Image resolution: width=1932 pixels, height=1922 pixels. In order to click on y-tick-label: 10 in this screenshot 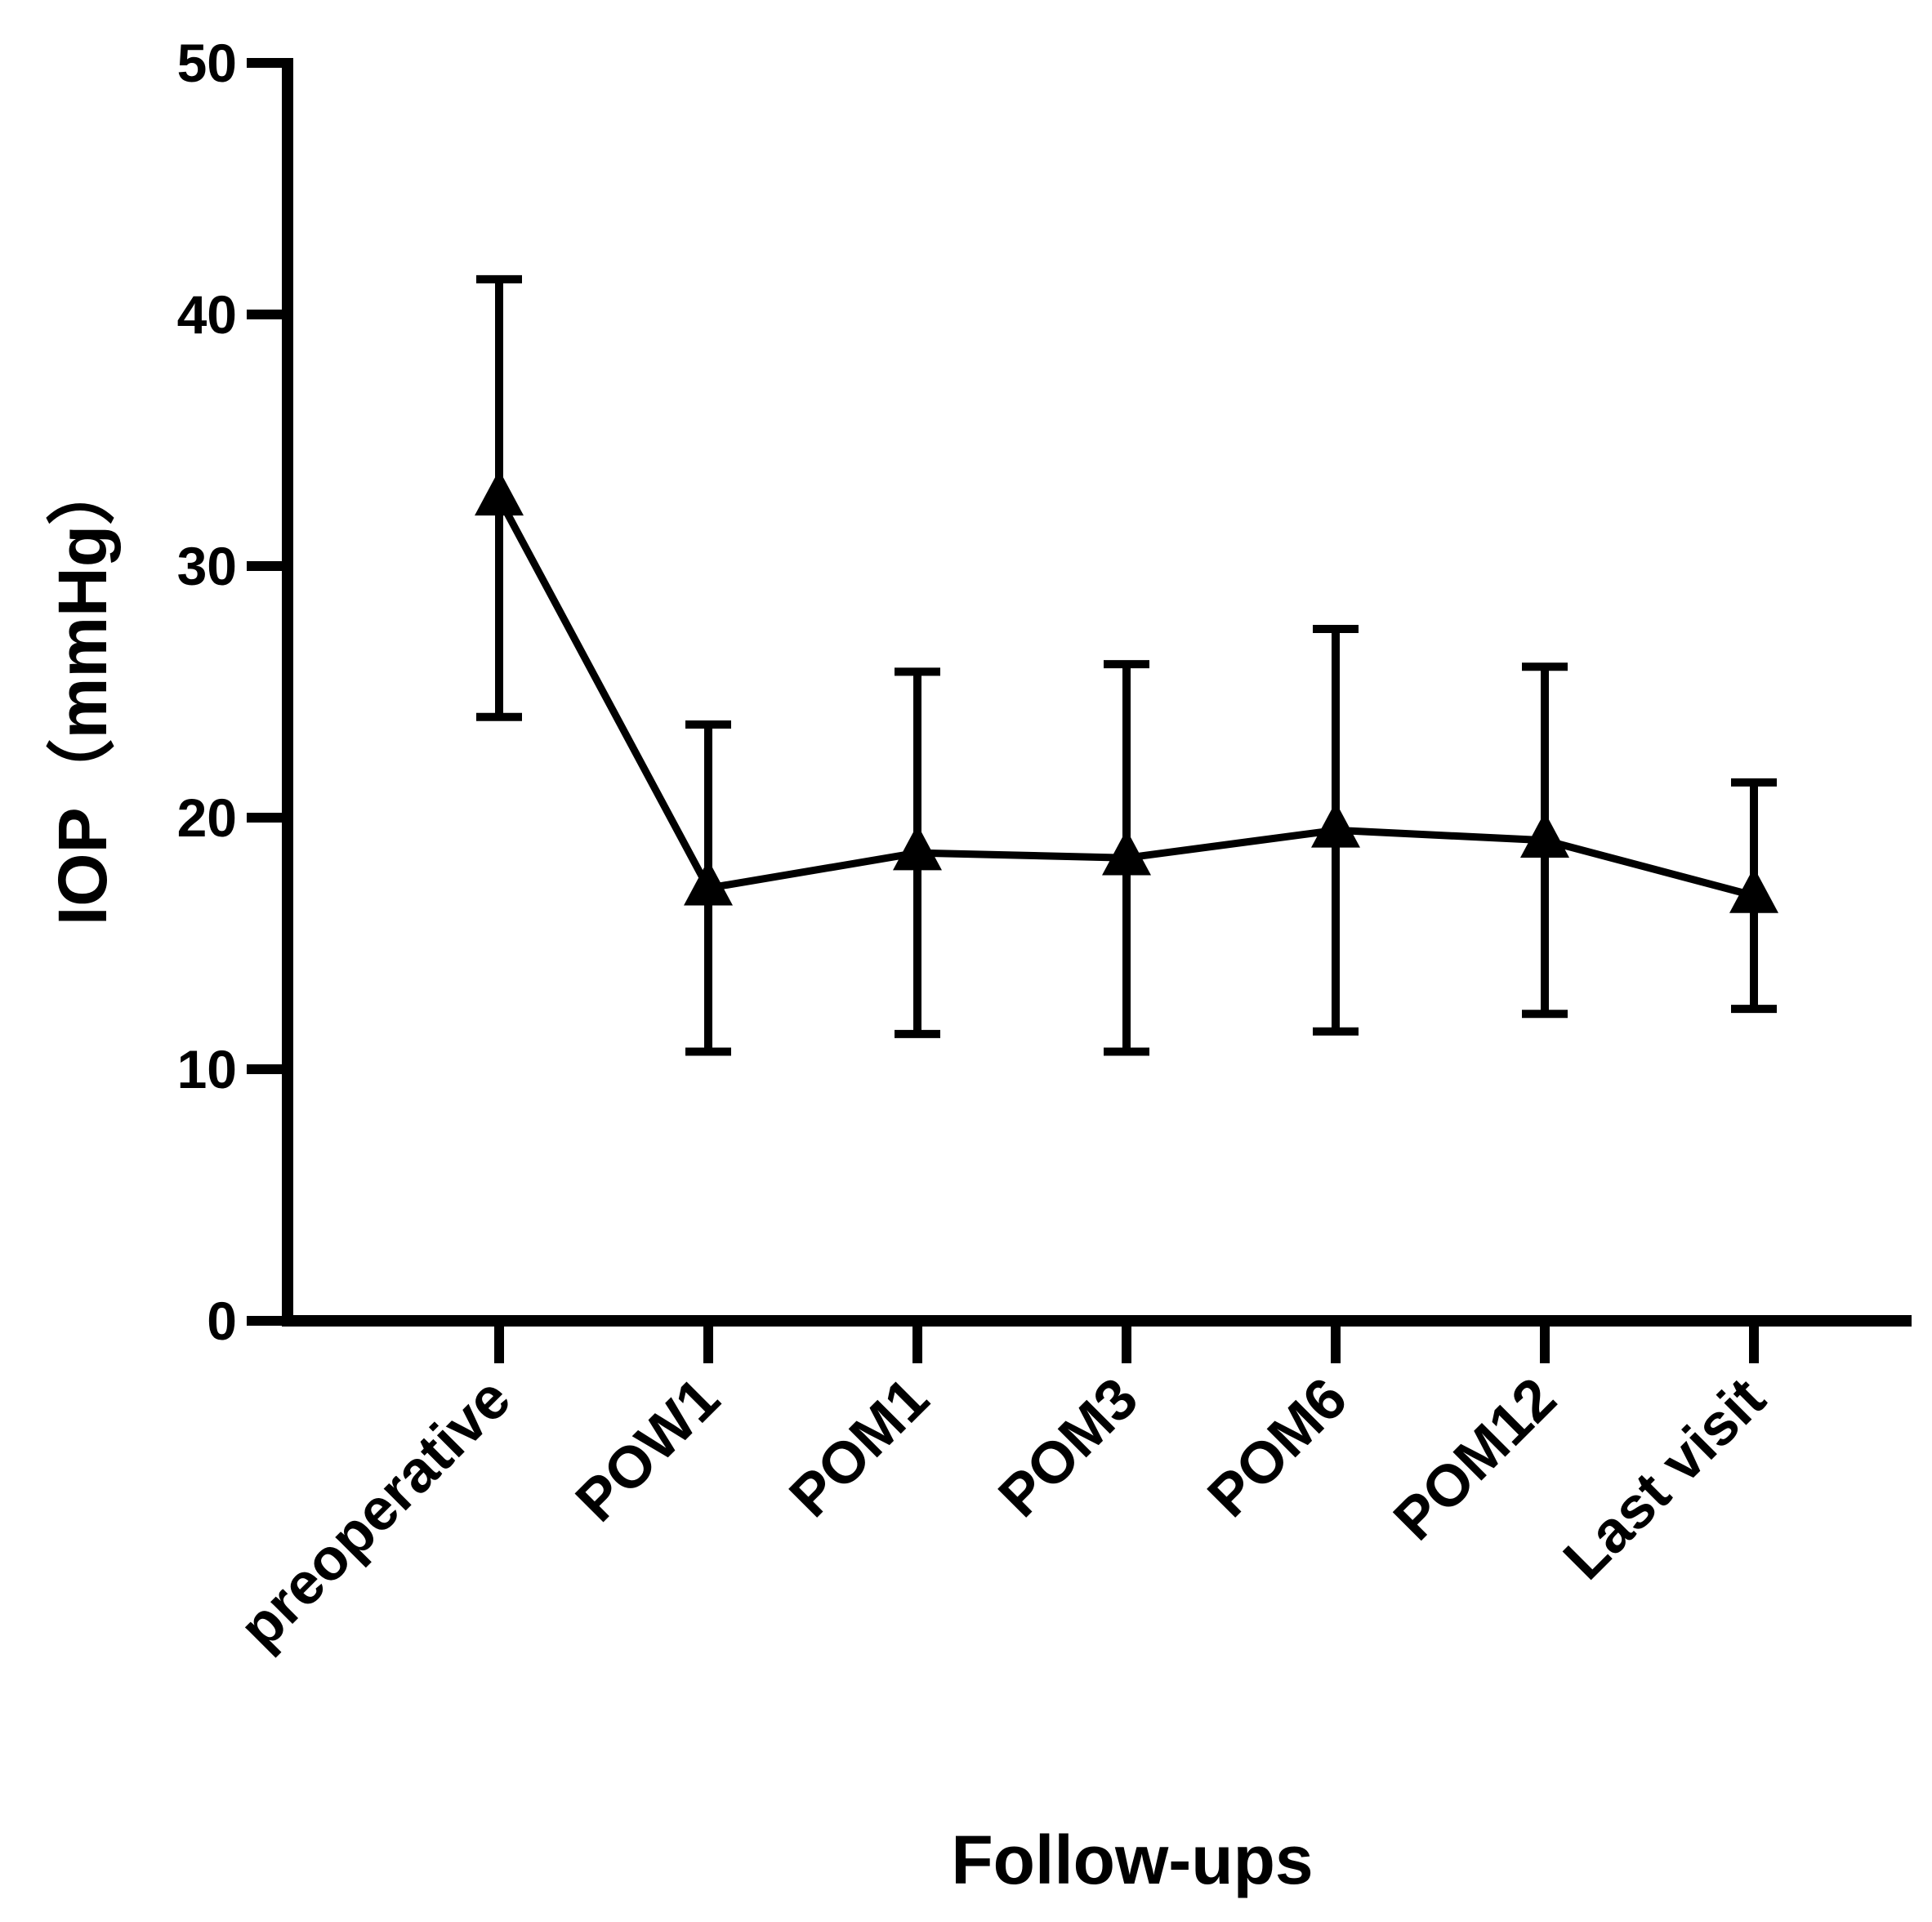, I will do `click(207, 1069)`.